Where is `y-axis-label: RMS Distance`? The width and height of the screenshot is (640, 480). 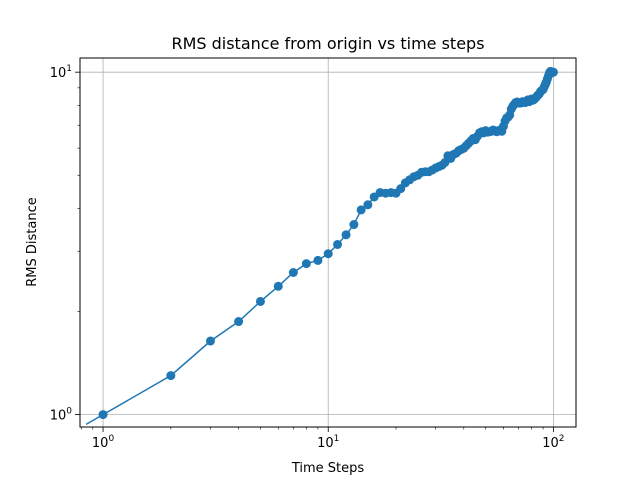 y-axis-label: RMS Distance is located at coordinates (32, 241).